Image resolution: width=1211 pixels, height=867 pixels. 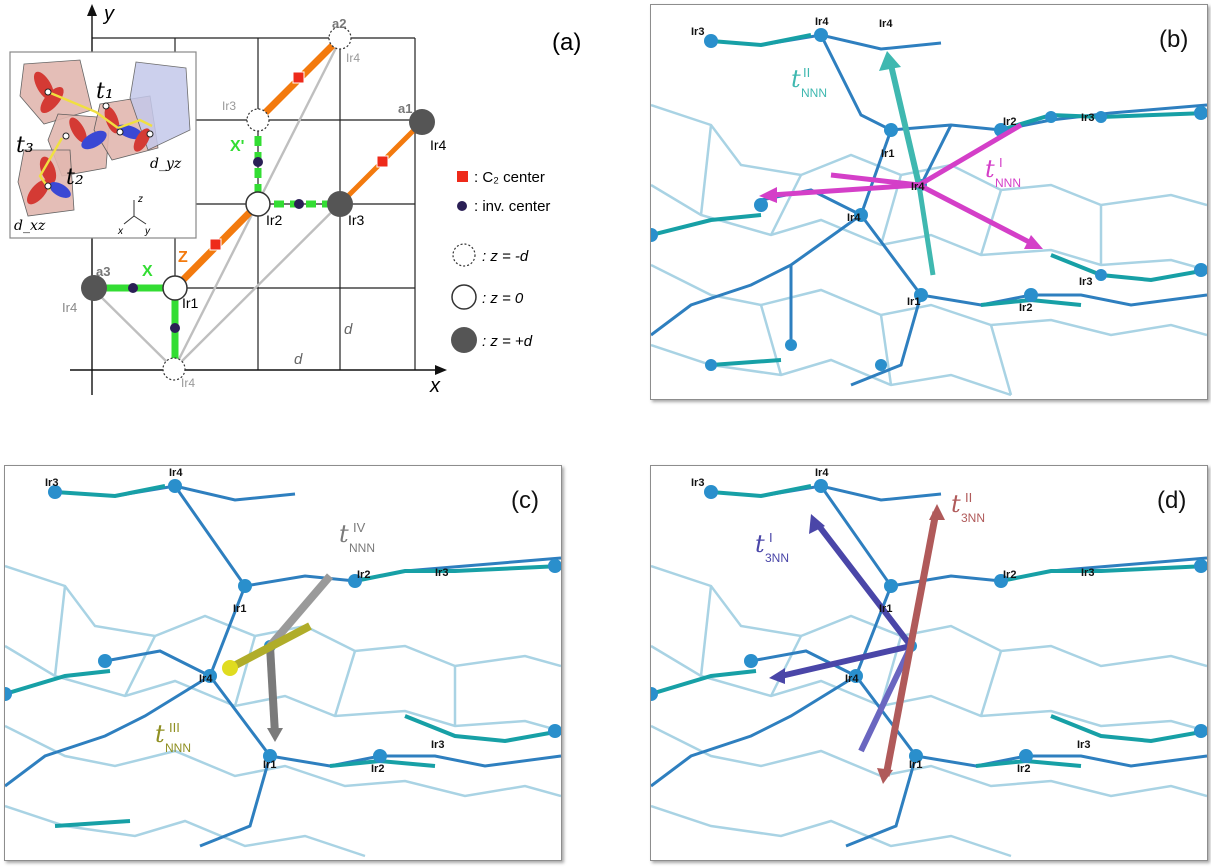 I want to click on hop-t3nn-II-arrow, so click(x=911, y=644).